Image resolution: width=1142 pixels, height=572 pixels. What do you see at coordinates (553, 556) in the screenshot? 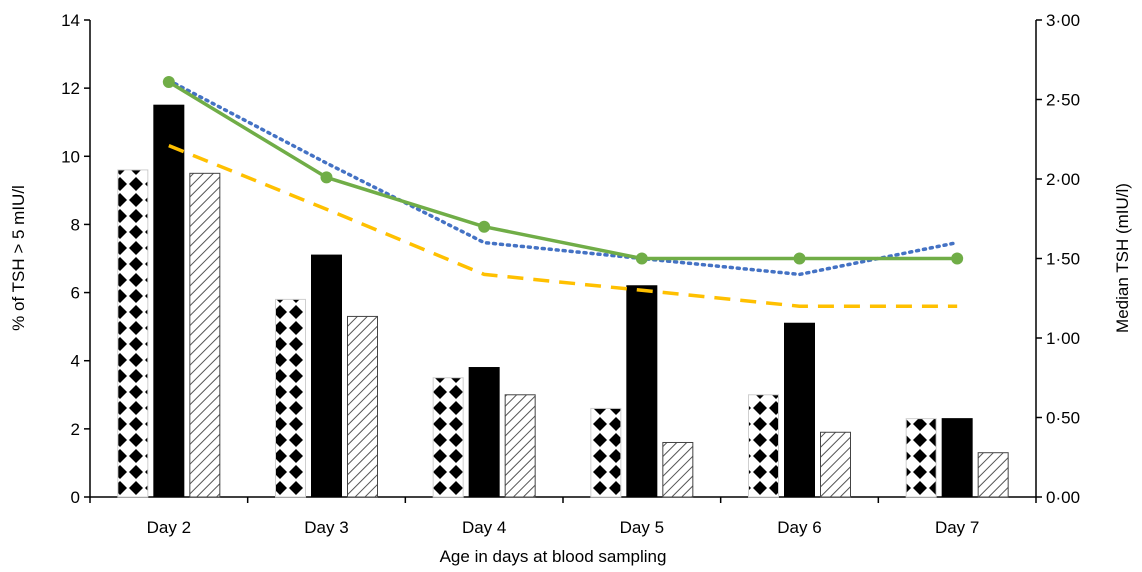
I see `x-axis-title: Age in days at blood sampling` at bounding box center [553, 556].